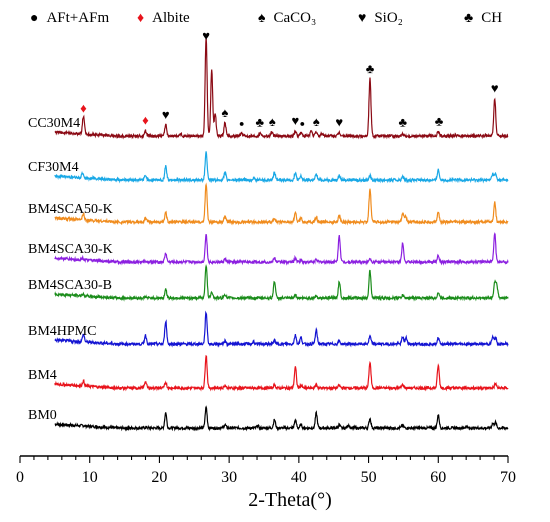 Image resolution: width=550 pixels, height=522 pixels. I want to click on legend-label: CaCO₃, so click(294, 18).